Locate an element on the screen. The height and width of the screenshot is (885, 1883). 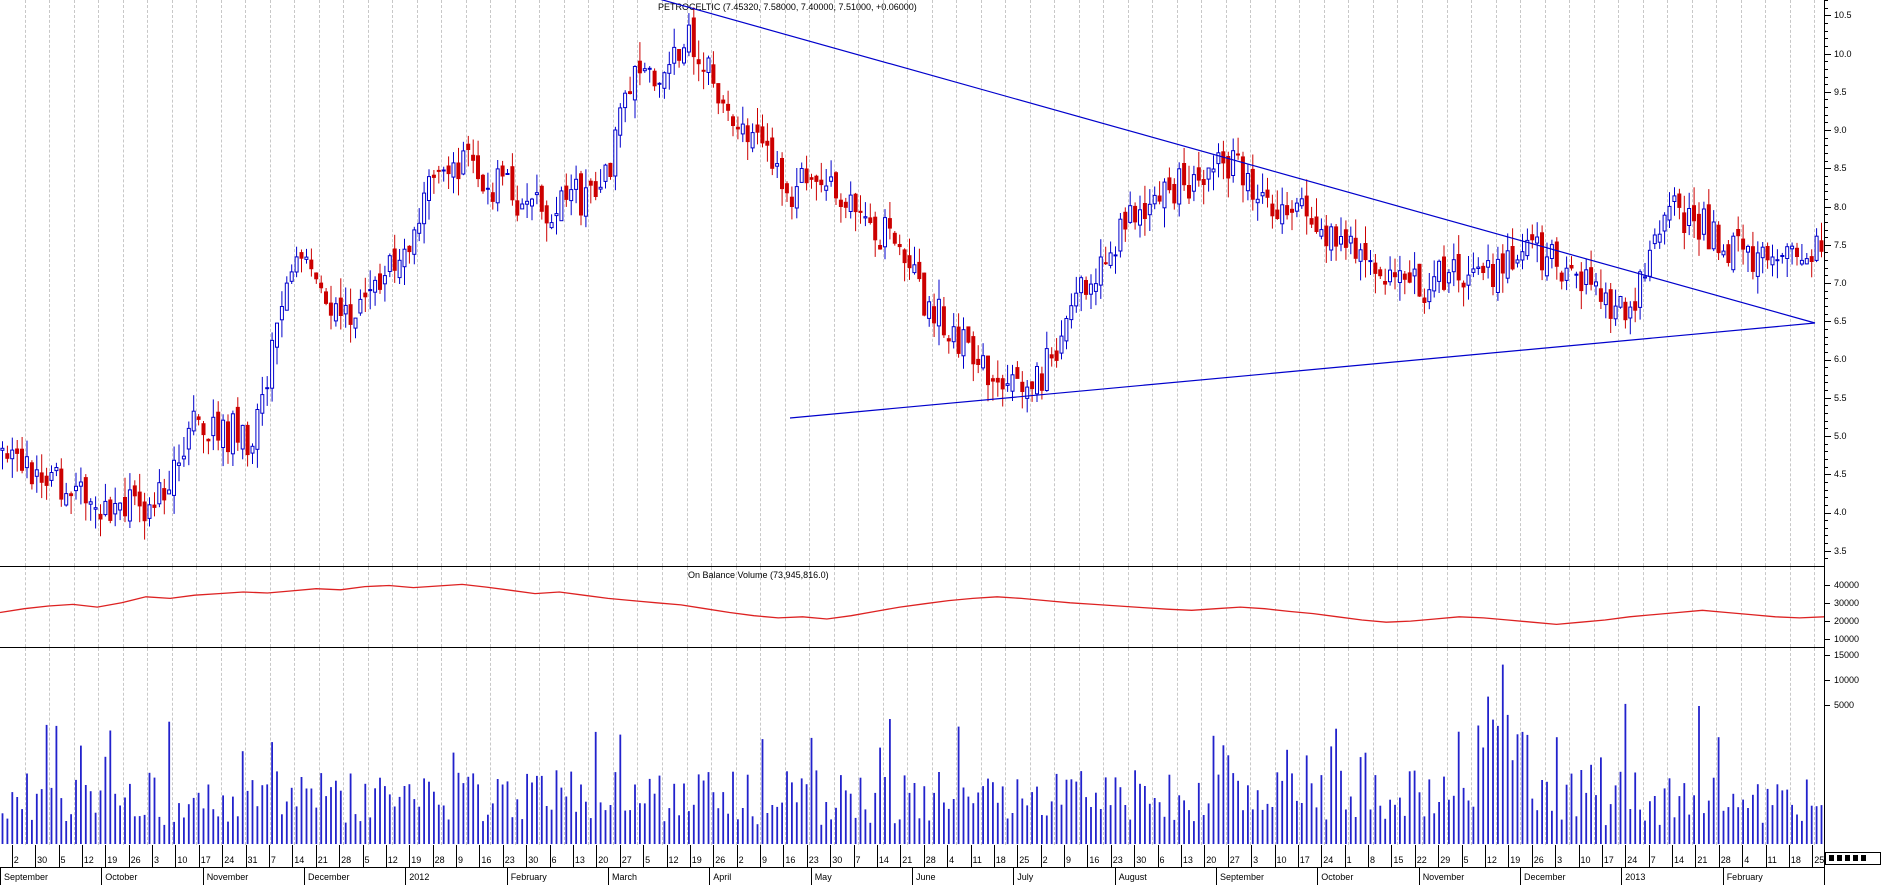
month-label: July is located at coordinates (1025, 877).